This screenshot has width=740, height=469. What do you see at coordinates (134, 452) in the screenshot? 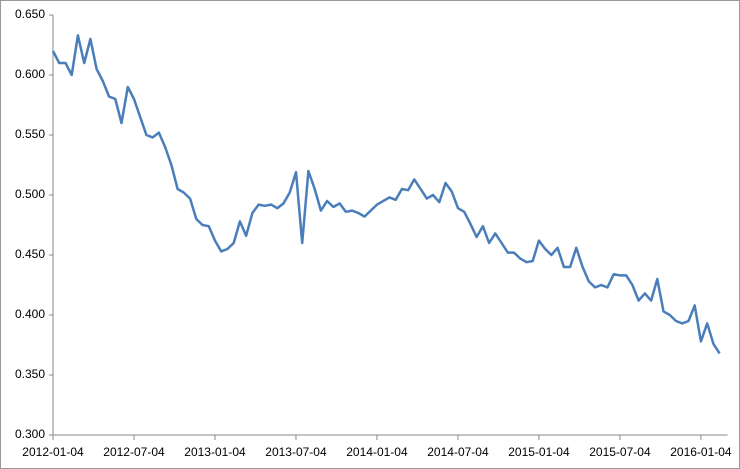
I see `x-tick-label: 2012-07-04` at bounding box center [134, 452].